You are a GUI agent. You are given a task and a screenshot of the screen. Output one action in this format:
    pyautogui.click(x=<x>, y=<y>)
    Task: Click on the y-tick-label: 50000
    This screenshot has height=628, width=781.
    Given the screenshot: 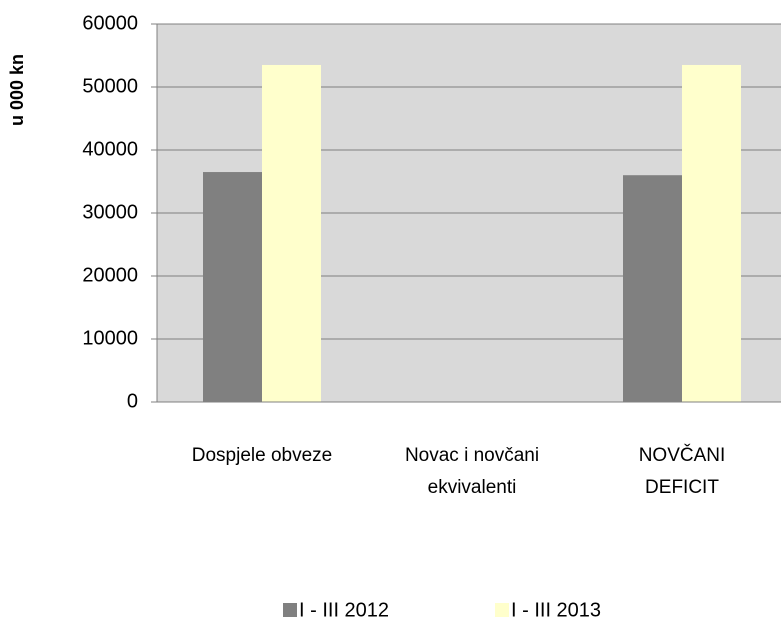 What is the action you would take?
    pyautogui.click(x=110, y=86)
    